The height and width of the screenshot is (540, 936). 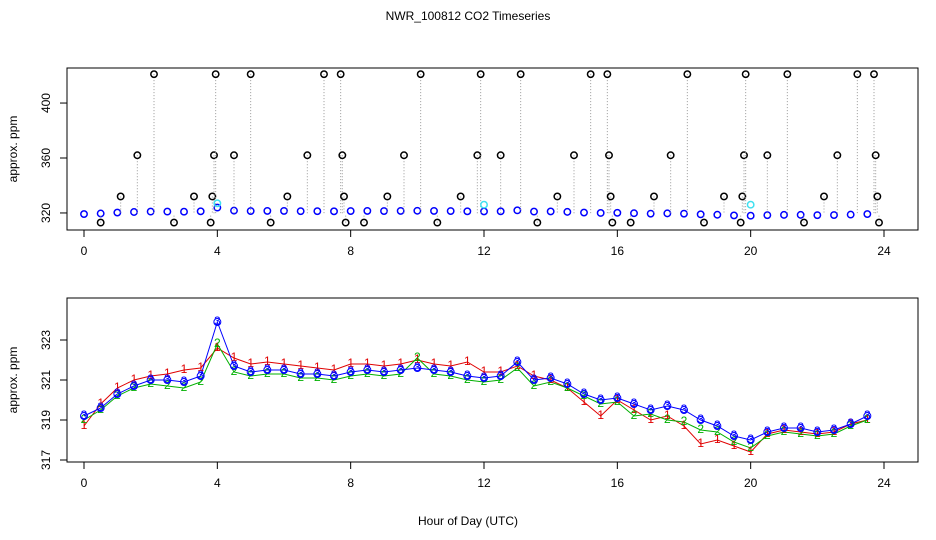 I want to click on y-tick-label: 400, so click(x=46, y=103).